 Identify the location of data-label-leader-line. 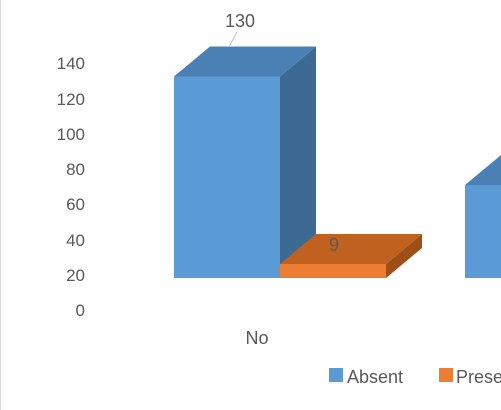
(233, 39).